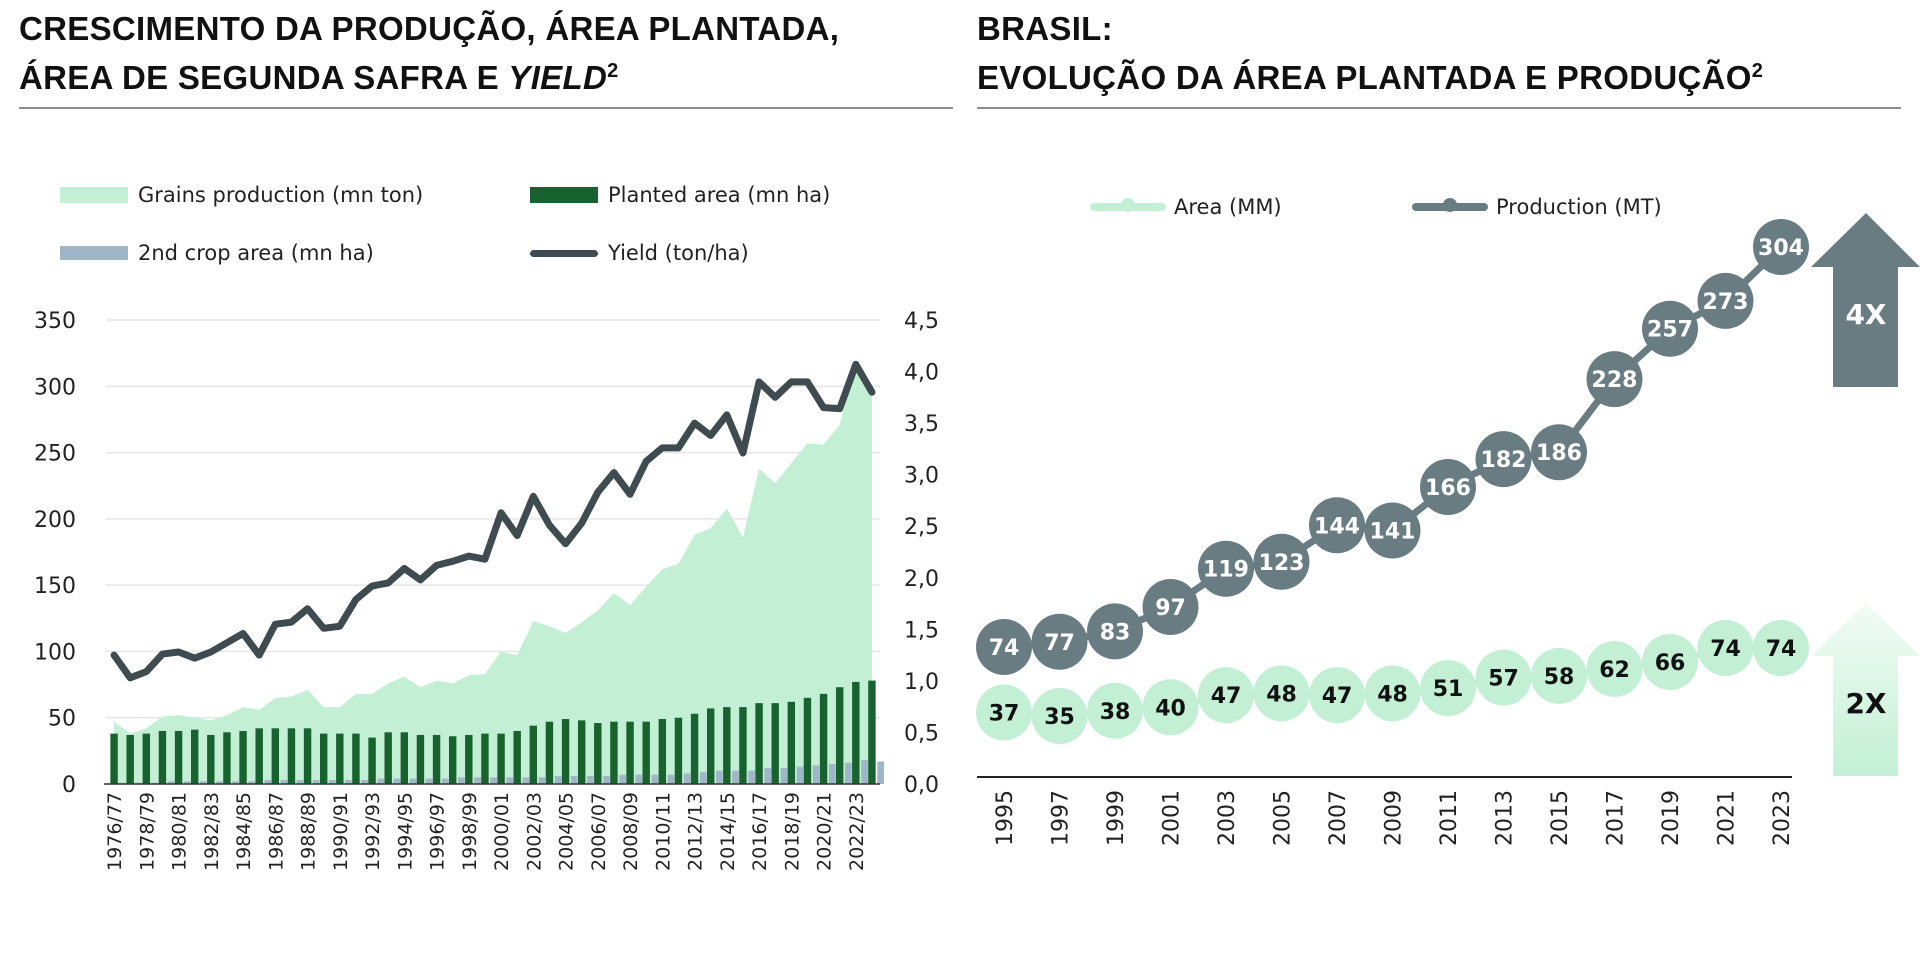 This screenshot has width=1920, height=954. What do you see at coordinates (792, 831) in the screenshot?
I see `x-tick-label: 2018/19` at bounding box center [792, 831].